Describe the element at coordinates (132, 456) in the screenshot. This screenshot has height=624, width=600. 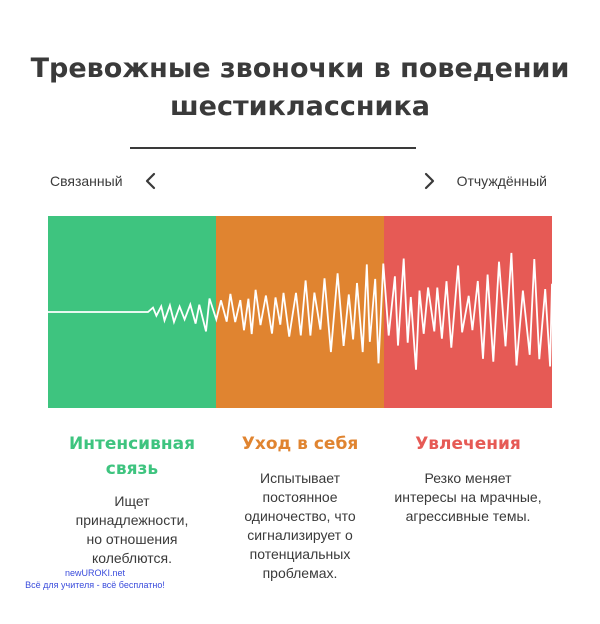
I see `stage-connection-heading: Интенсивная связь` at that location.